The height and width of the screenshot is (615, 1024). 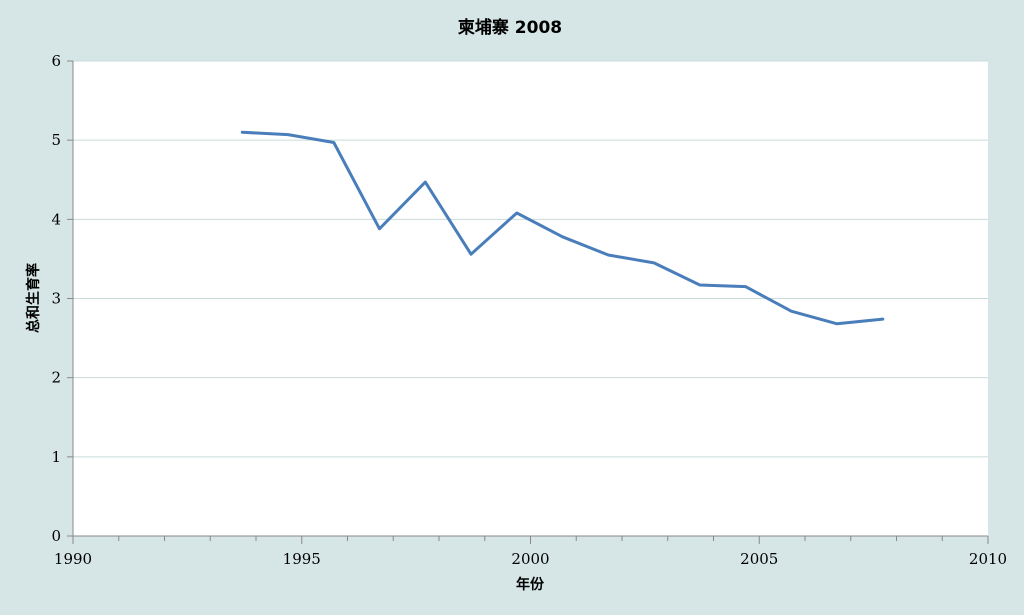 I want to click on y-tick-label: 4, so click(x=56, y=219).